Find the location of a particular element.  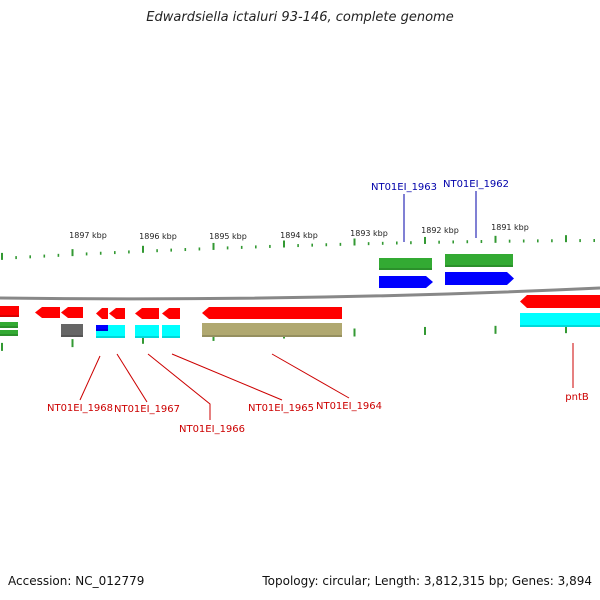

genome-backbone is located at coordinates (300, 293).